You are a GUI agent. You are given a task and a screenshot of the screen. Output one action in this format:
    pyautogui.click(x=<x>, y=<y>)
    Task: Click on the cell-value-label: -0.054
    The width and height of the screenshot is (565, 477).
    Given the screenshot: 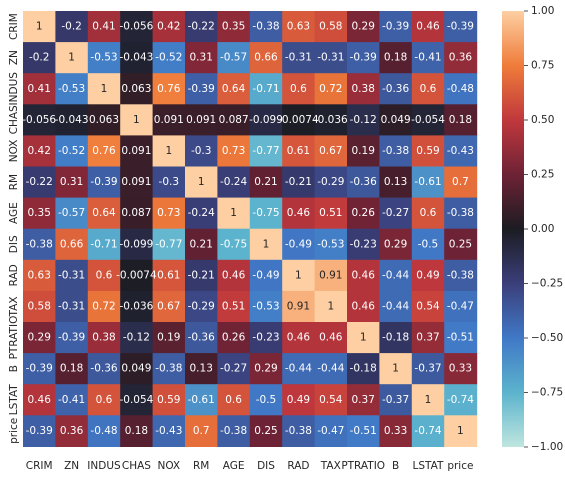 What is the action you would take?
    pyautogui.click(x=136, y=400)
    